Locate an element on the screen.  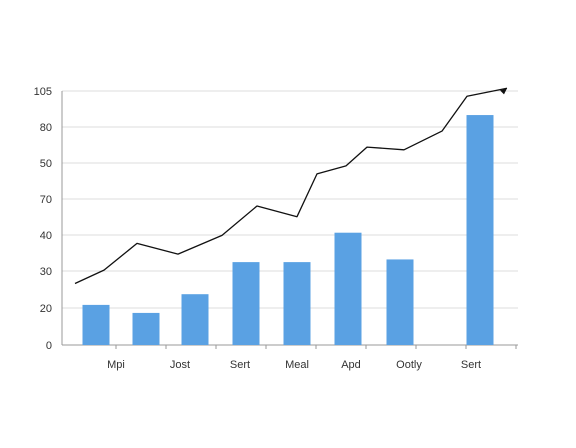
x-tick-label: Meal is located at coordinates (297, 365).